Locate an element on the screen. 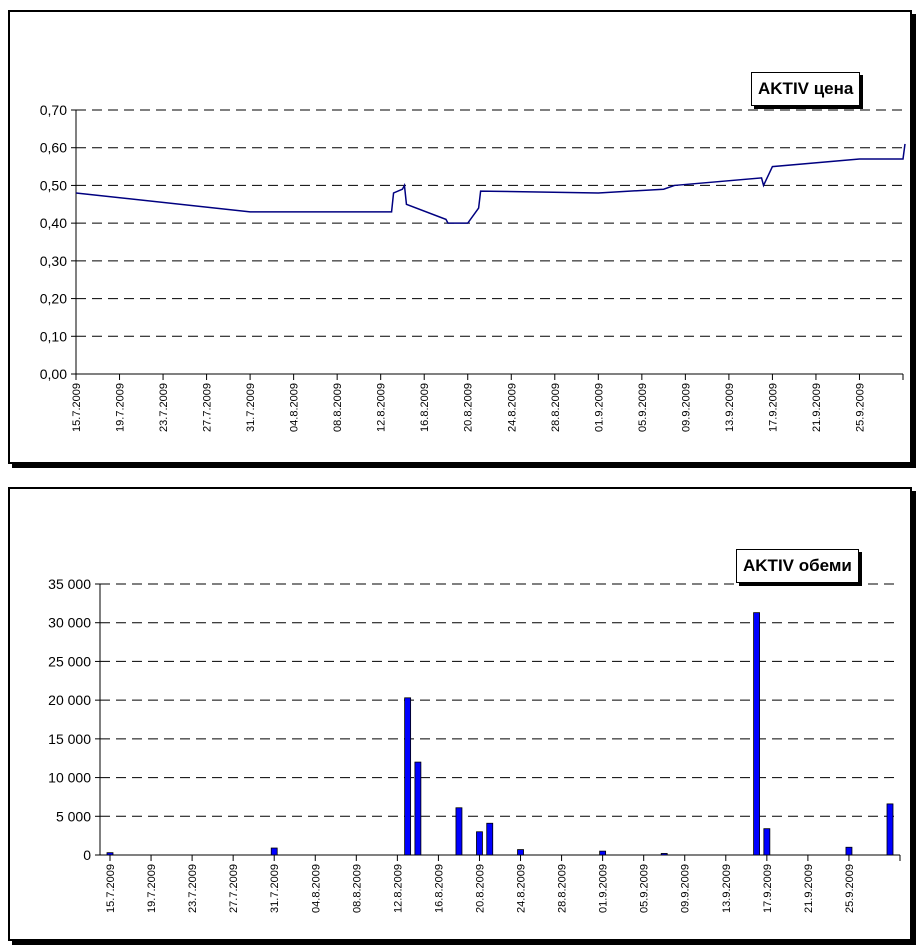 Image resolution: width=917 pixels, height=945 pixels. y-tick-label: 0,50 is located at coordinates (53, 185).